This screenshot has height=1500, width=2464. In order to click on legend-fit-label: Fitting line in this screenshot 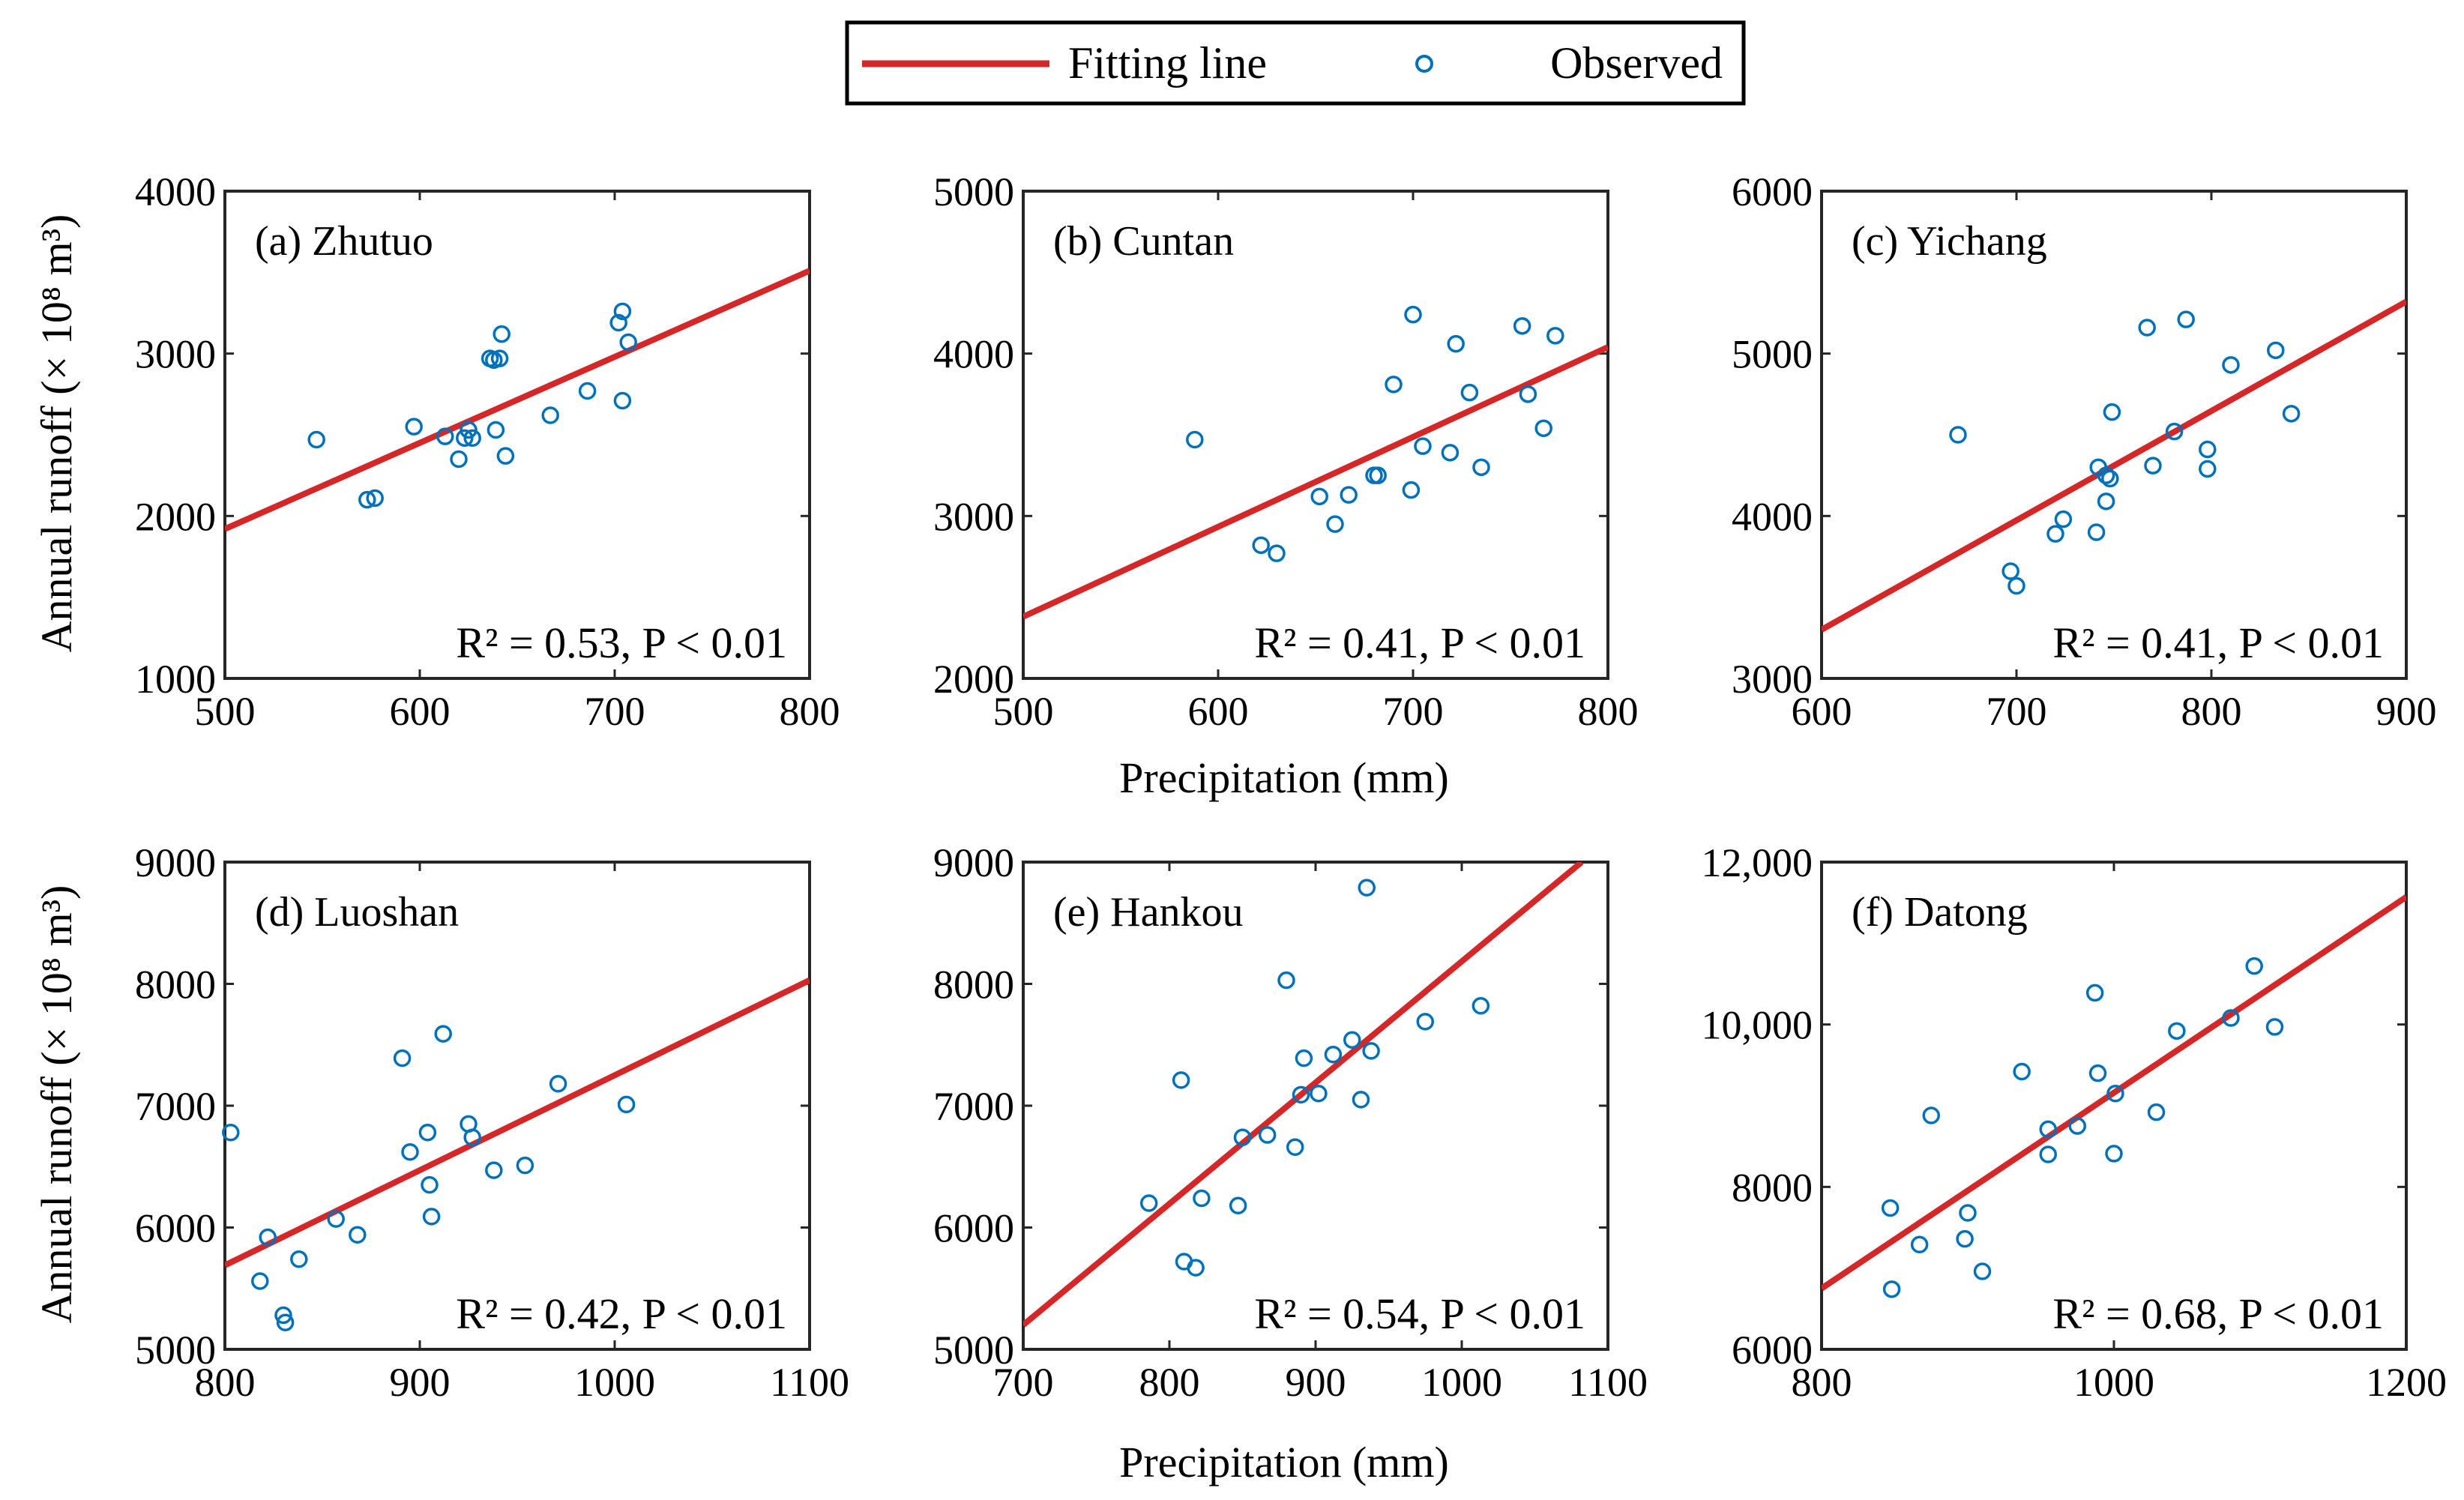, I will do `click(1167, 63)`.